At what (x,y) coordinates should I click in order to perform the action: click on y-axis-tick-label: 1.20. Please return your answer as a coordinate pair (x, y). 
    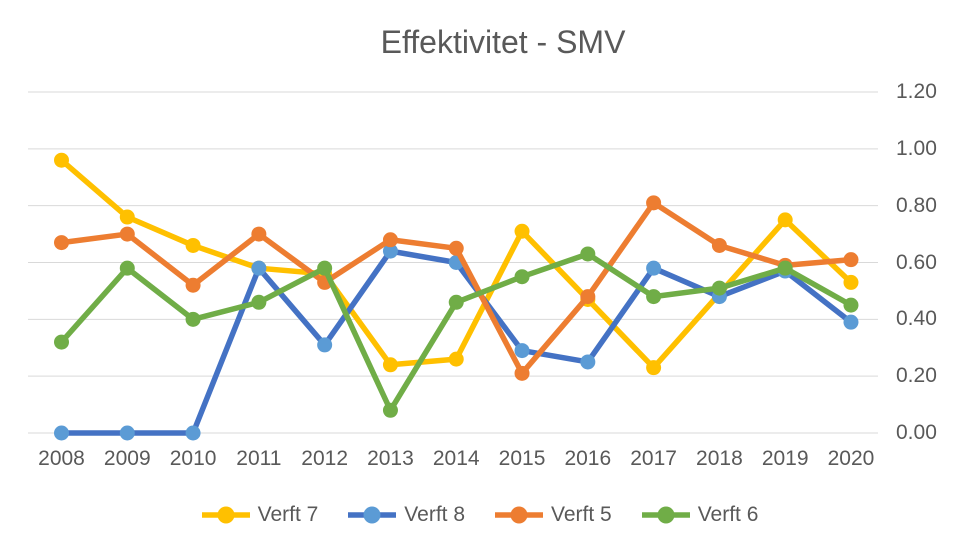
    Looking at the image, I should click on (916, 91).